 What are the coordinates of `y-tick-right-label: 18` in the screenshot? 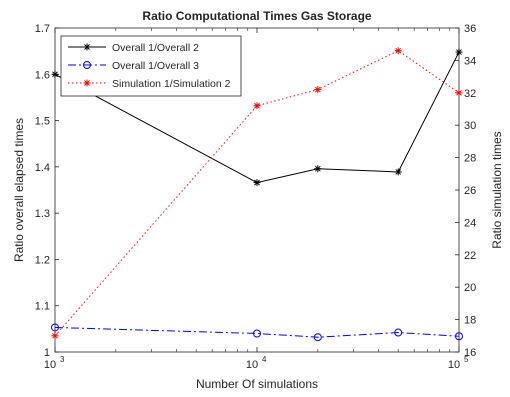 It's located at (470, 321).